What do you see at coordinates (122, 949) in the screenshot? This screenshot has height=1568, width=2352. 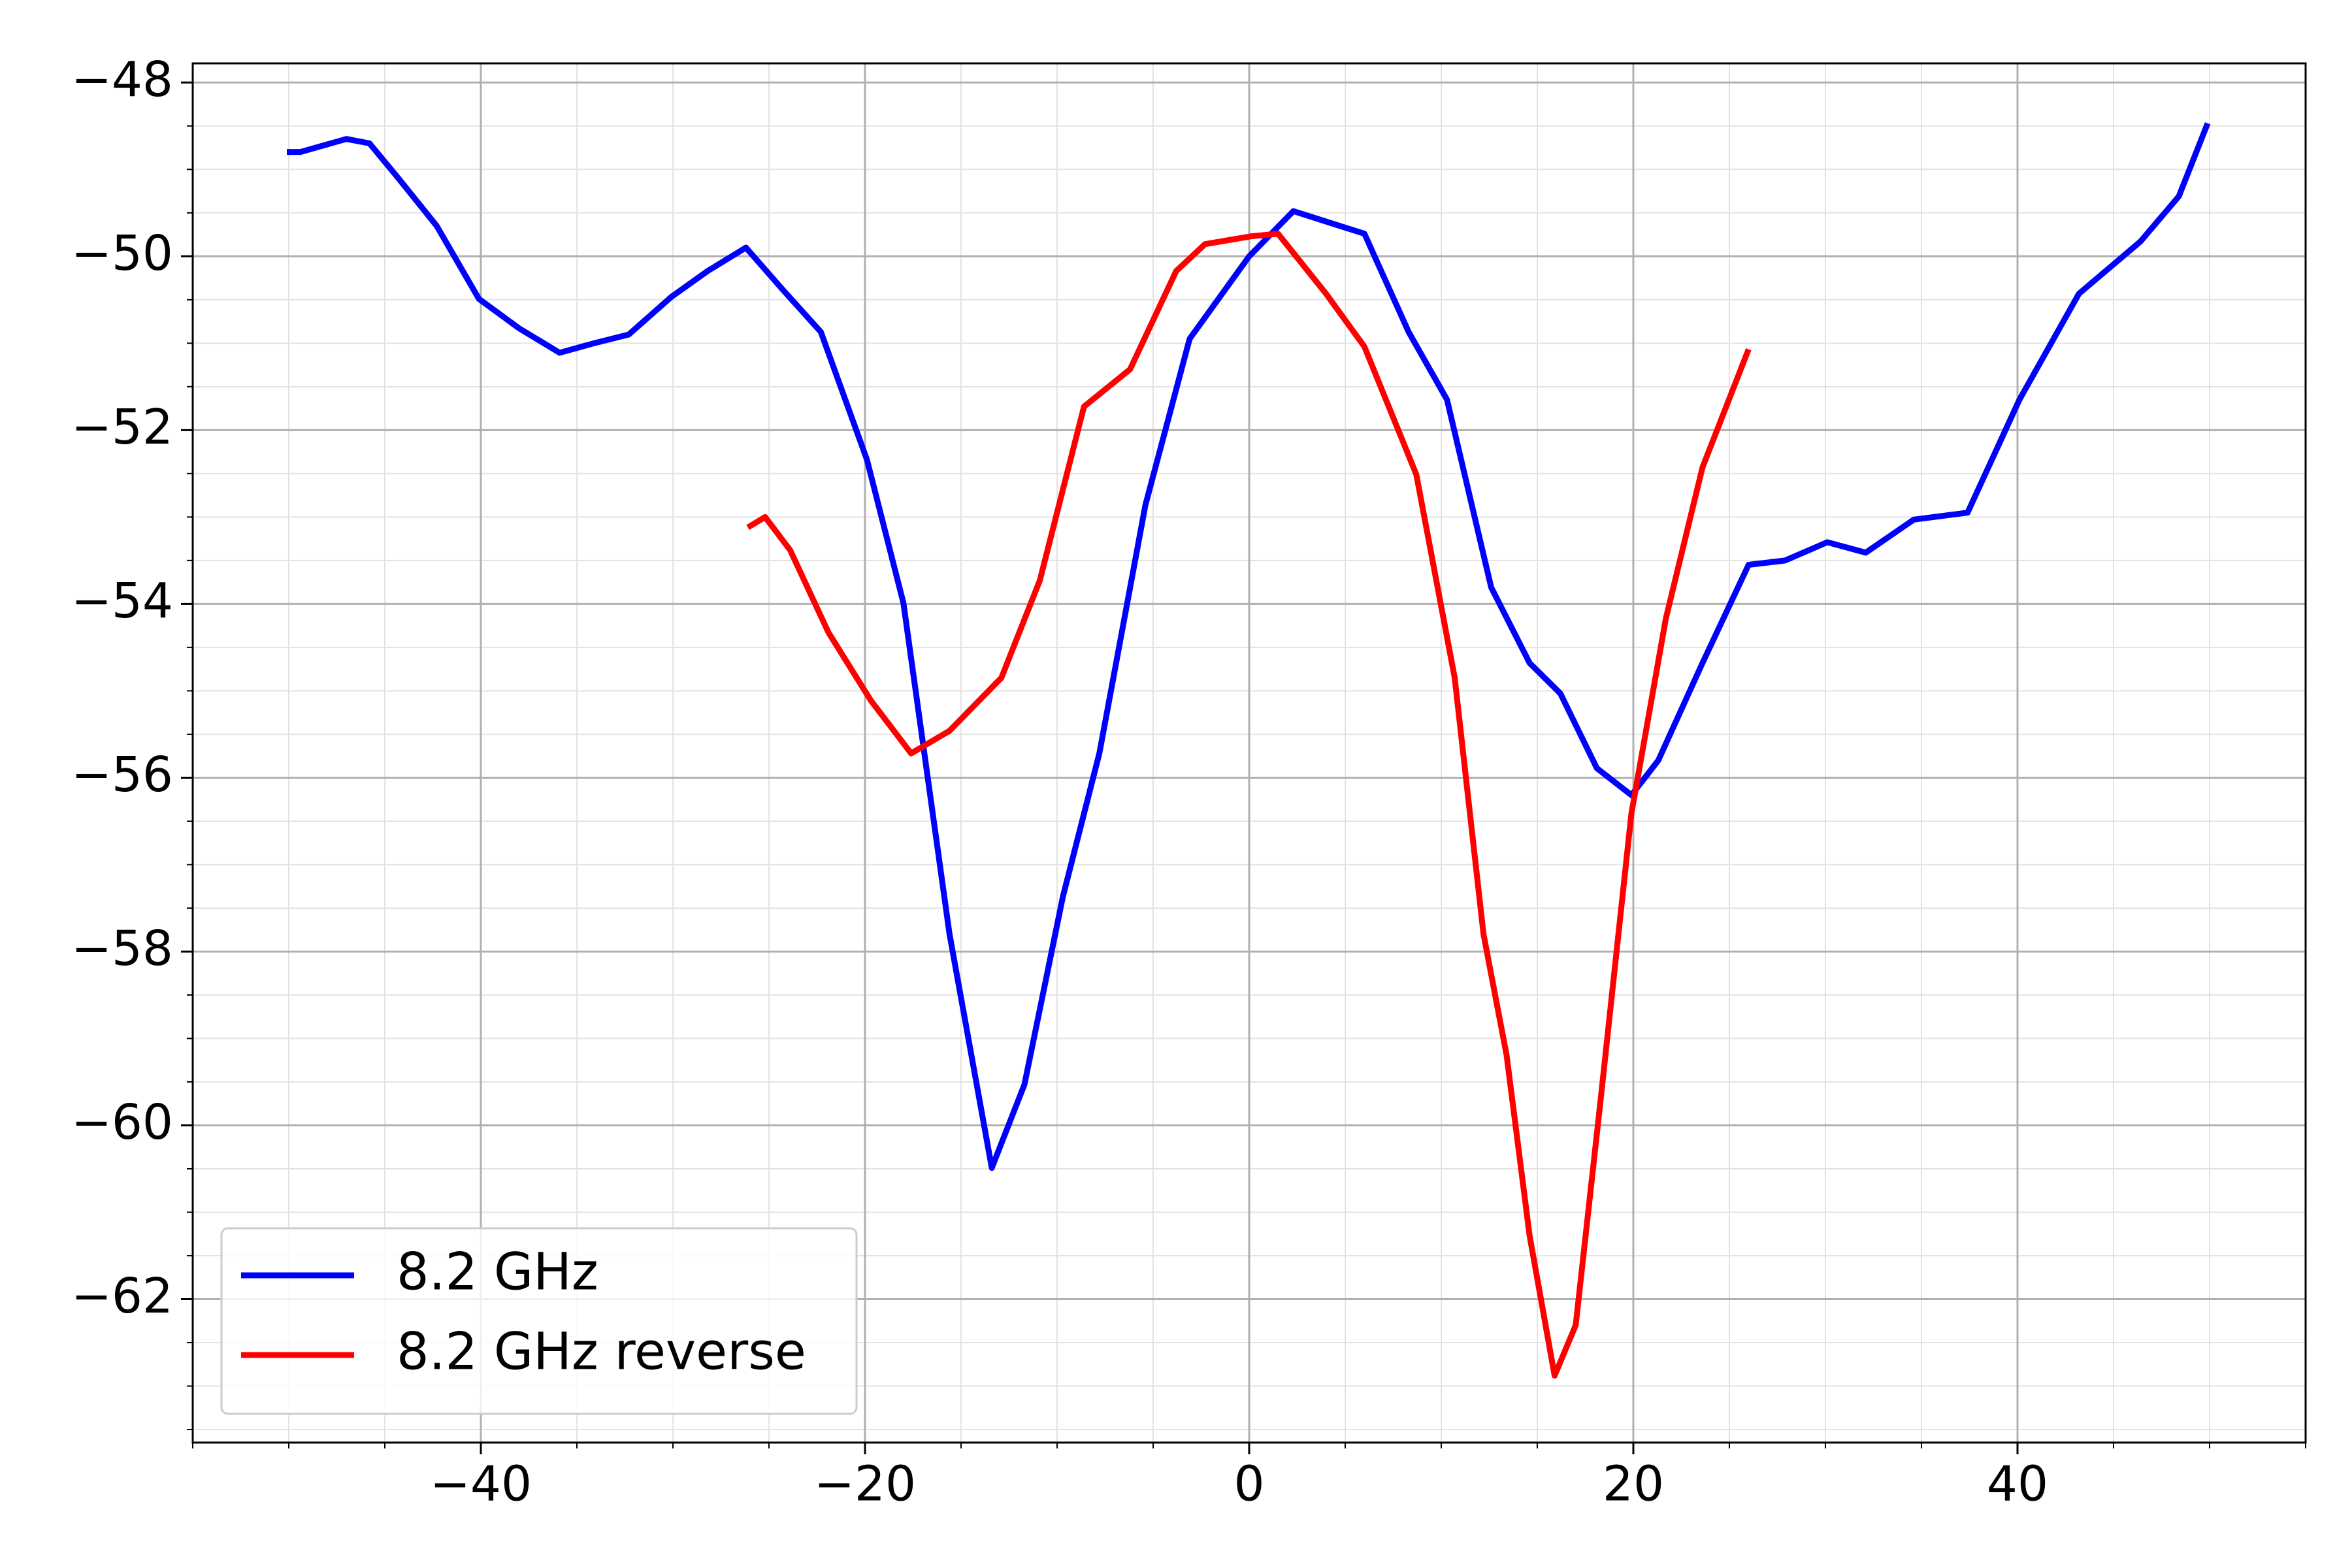 I see `y-tick-label: −58` at bounding box center [122, 949].